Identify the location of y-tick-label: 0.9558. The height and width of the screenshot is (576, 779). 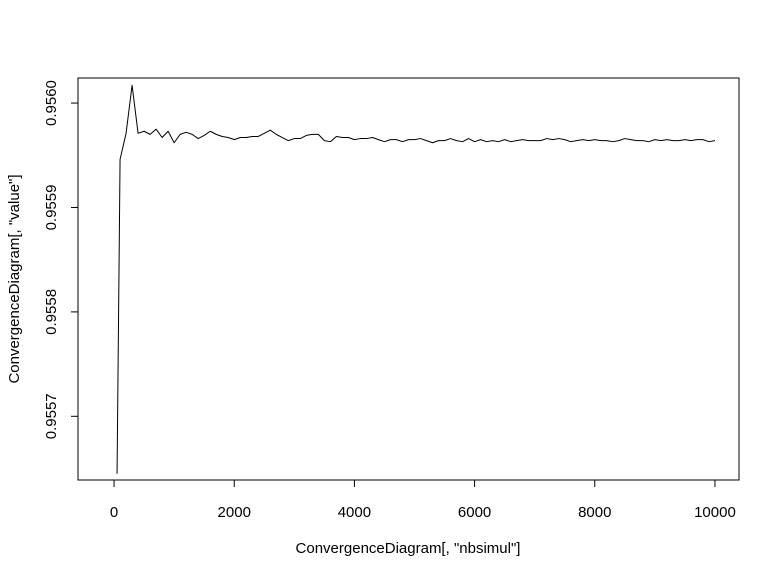
(51, 312).